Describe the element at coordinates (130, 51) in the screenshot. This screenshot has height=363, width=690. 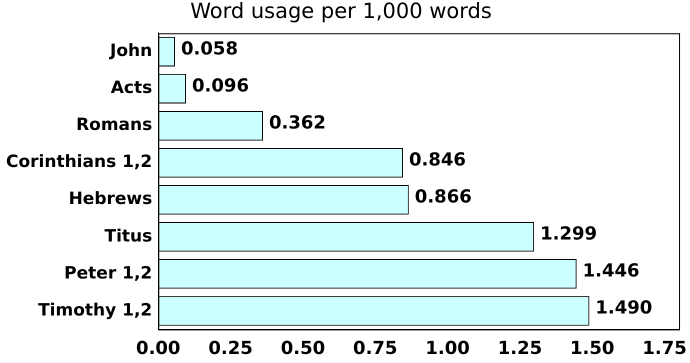
I see `y-tick-label: John` at that location.